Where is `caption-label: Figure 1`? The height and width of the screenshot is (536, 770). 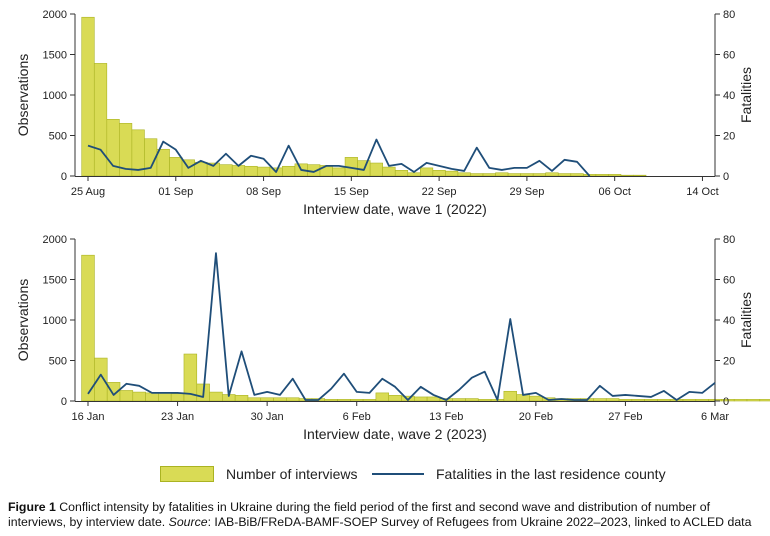 caption-label: Figure 1 is located at coordinates (32, 507).